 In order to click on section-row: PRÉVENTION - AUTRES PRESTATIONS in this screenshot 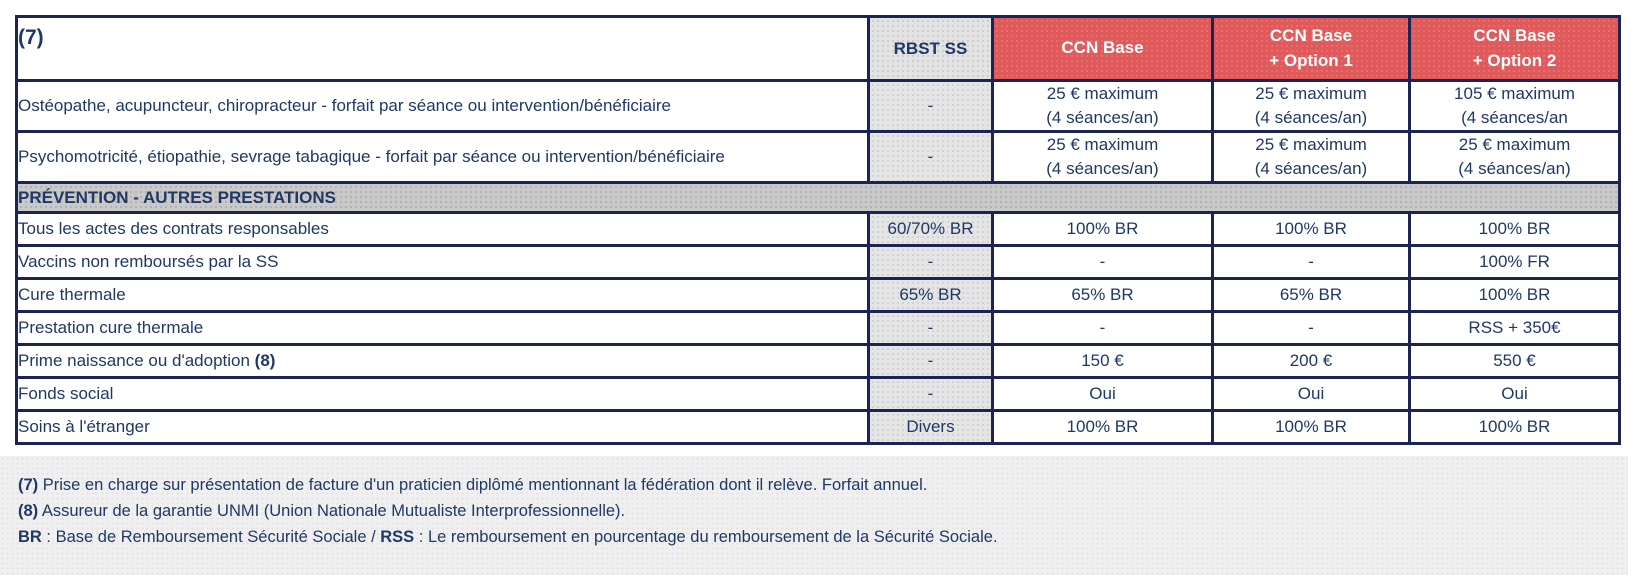, I will do `click(818, 197)`.